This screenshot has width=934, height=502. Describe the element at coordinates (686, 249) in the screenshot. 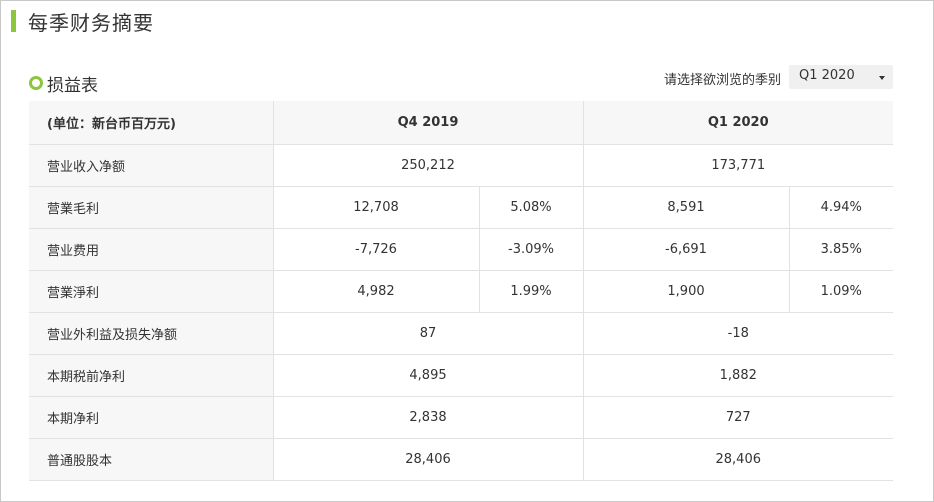

I see `q1-value: -6,691` at that location.